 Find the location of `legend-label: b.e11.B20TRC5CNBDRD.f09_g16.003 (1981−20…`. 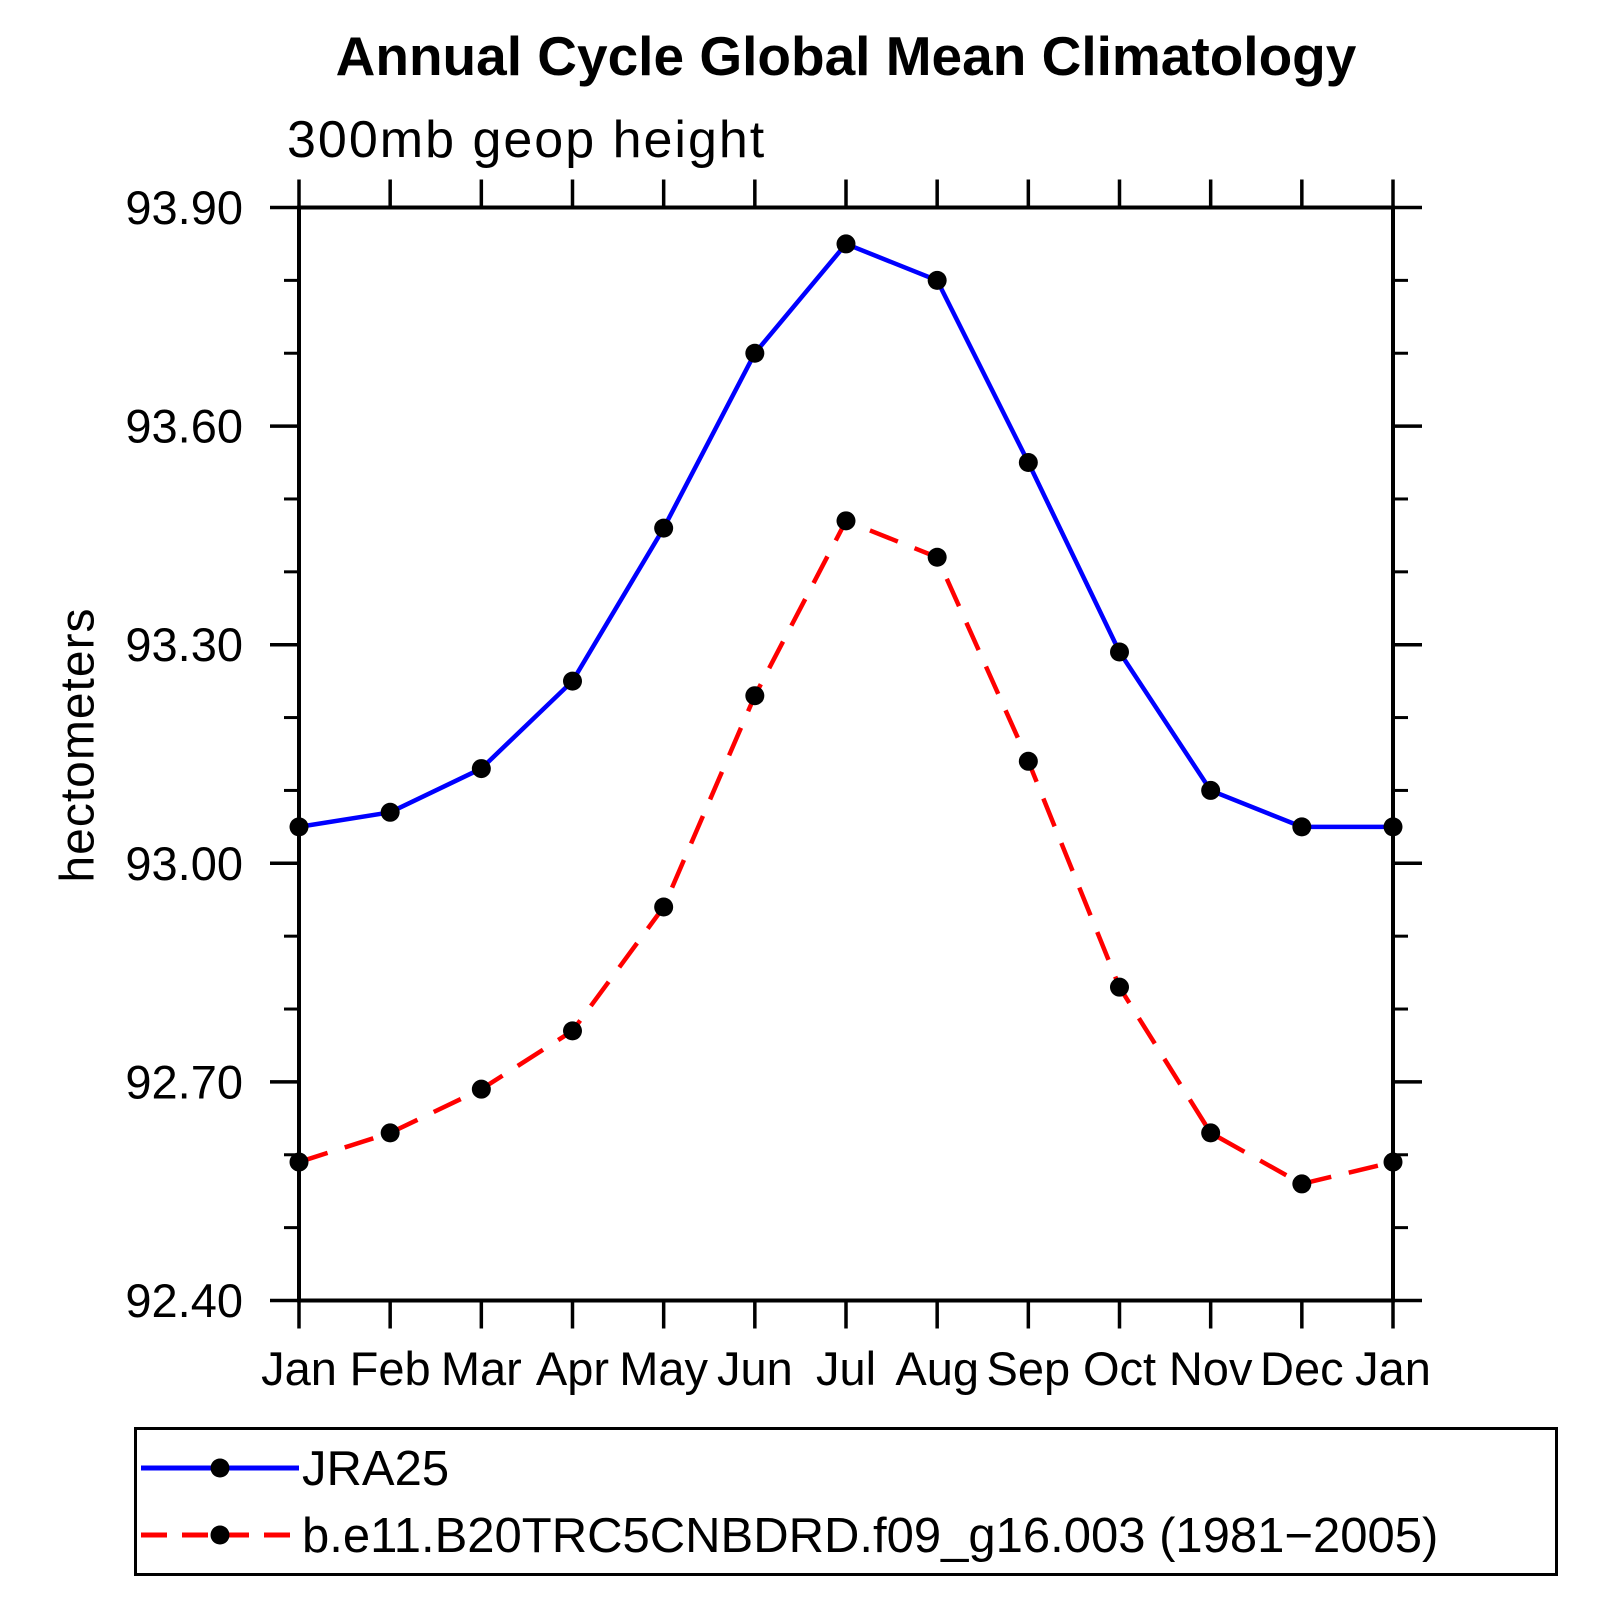

legend-label: b.e11.B20TRC5CNBDRD.f09_g16.003 (1981−20… is located at coordinates (870, 1536).